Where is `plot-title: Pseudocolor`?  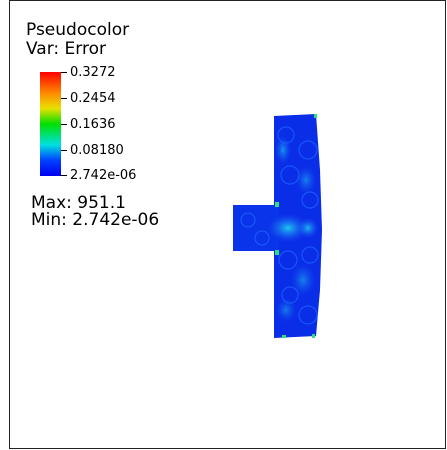
plot-title: Pseudocolor is located at coordinates (78, 30).